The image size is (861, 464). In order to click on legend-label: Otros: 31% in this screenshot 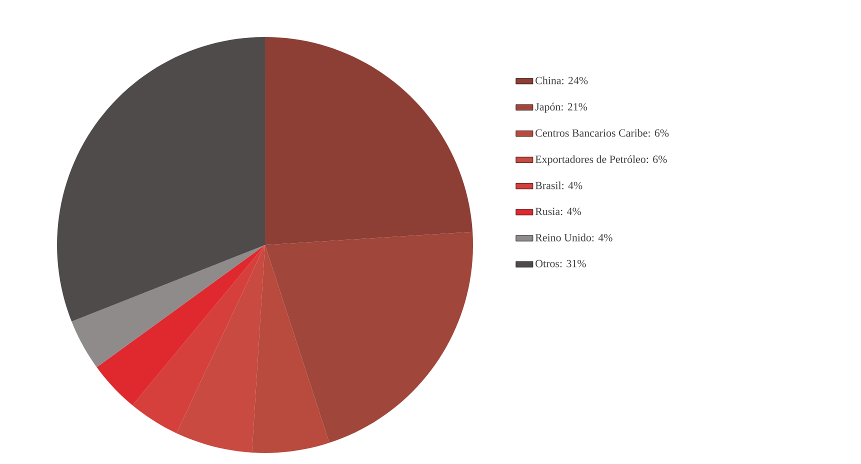, I will do `click(561, 264)`.